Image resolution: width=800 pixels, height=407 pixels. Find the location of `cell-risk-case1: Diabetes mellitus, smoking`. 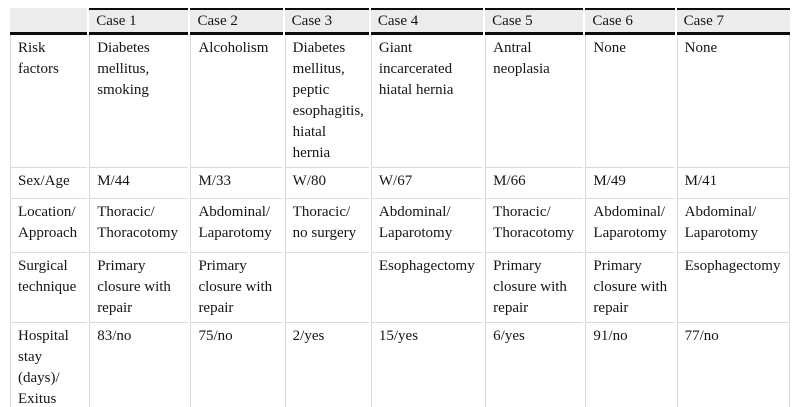

cell-risk-case1: Diabetes mellitus, smoking is located at coordinates (138, 101).